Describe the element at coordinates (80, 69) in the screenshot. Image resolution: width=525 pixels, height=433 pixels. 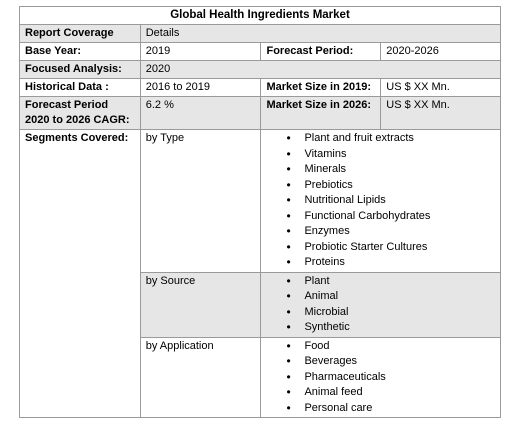
I see `focused-analysis-label: Focused Analysis:` at that location.